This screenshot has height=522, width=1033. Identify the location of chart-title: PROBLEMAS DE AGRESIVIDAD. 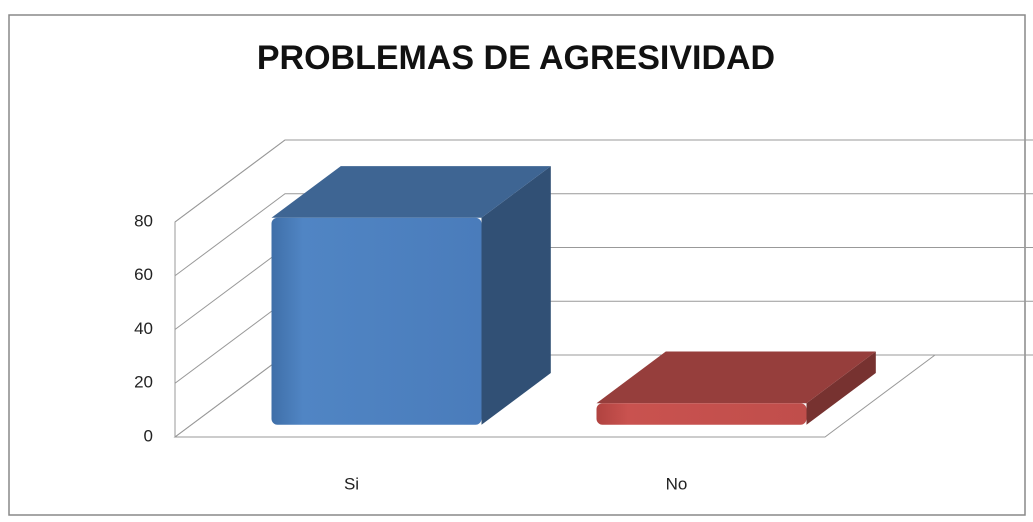
(516, 58).